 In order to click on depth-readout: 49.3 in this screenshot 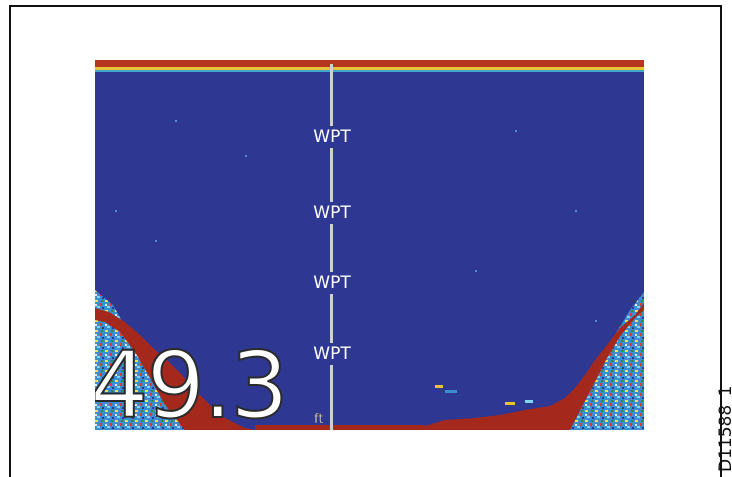, I will do `click(192, 381)`.